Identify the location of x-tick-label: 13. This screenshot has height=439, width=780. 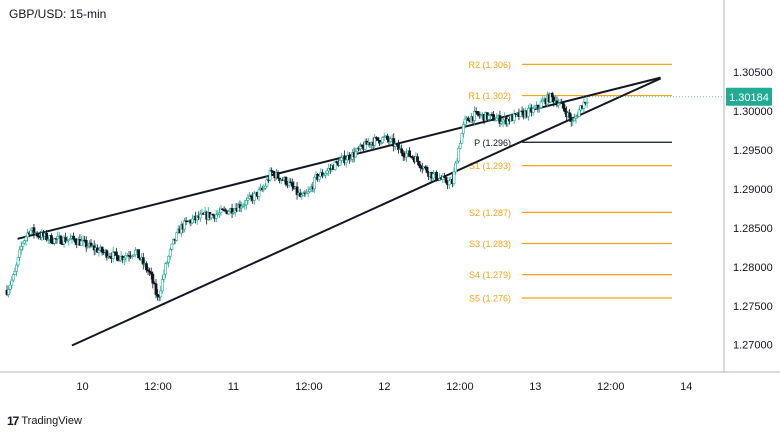
(535, 387).